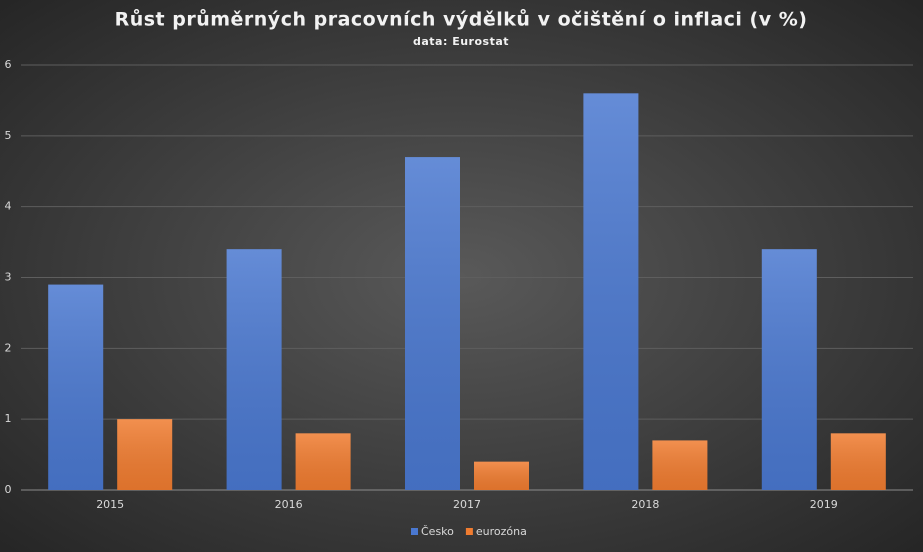 This screenshot has height=552, width=923. I want to click on legend-label: Česko, so click(437, 531).